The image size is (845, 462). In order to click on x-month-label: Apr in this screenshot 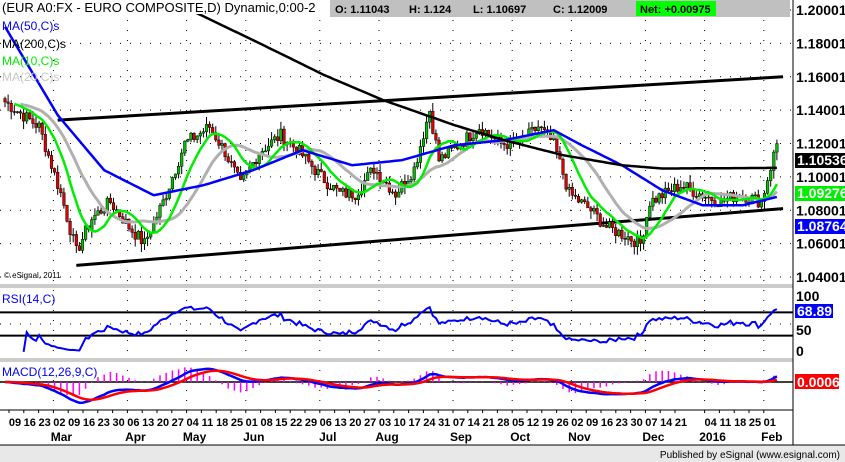, I will do `click(135, 437)`.